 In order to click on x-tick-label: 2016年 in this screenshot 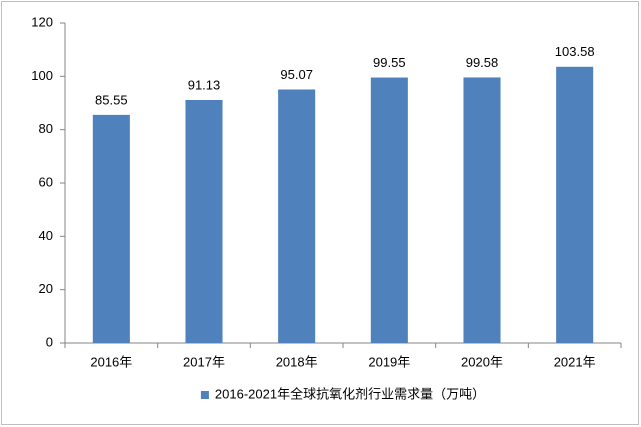, I will do `click(111, 361)`.